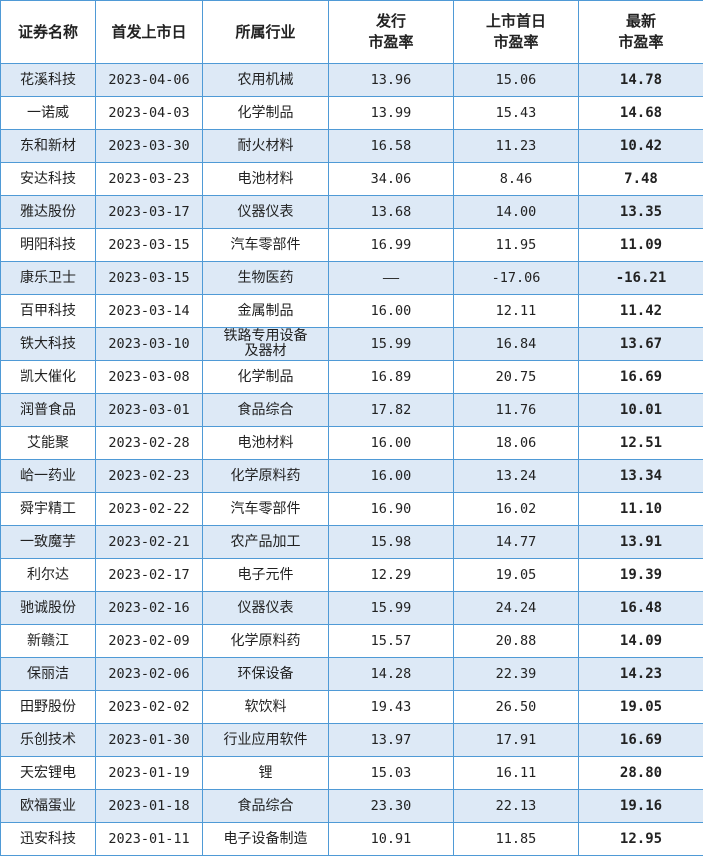  I want to click on cell-first-day-pe: 20.88, so click(516, 641).